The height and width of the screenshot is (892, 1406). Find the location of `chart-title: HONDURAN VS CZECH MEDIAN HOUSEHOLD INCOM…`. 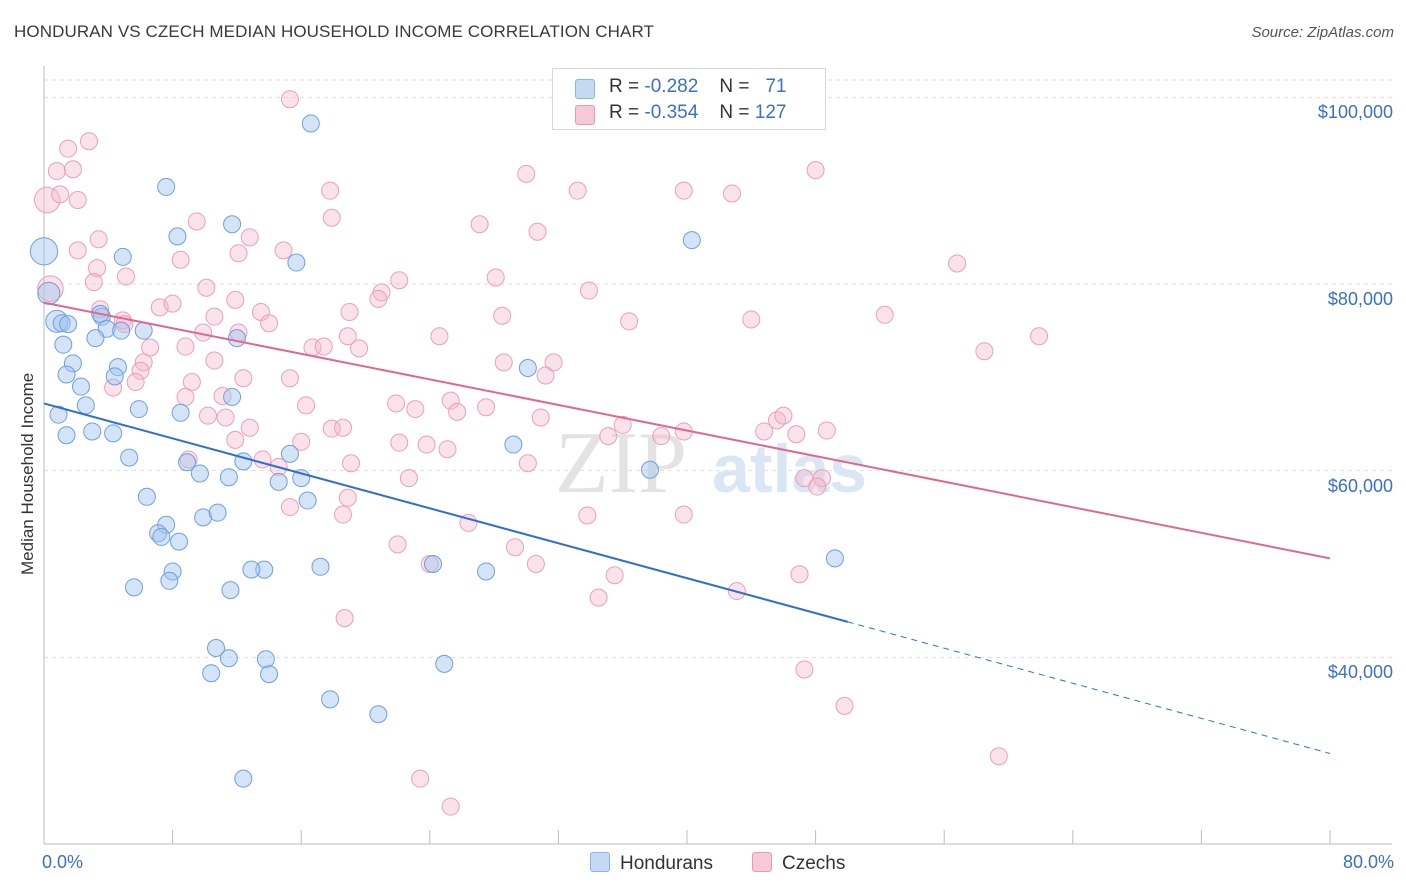

chart-title: HONDURAN VS CZECH MEDIAN HOUSEHOLD INCOM… is located at coordinates (334, 31).